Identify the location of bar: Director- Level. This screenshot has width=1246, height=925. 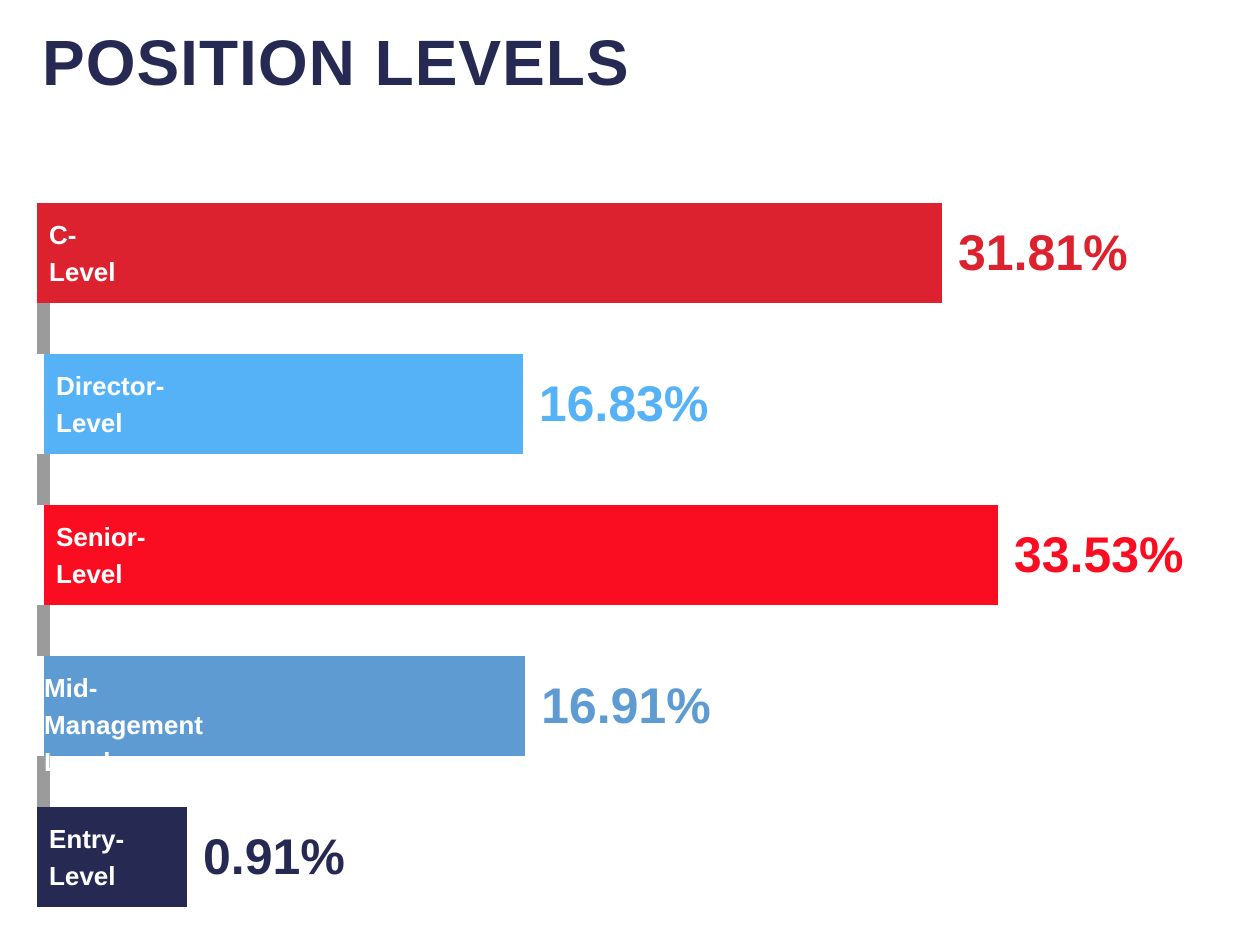
(283, 404).